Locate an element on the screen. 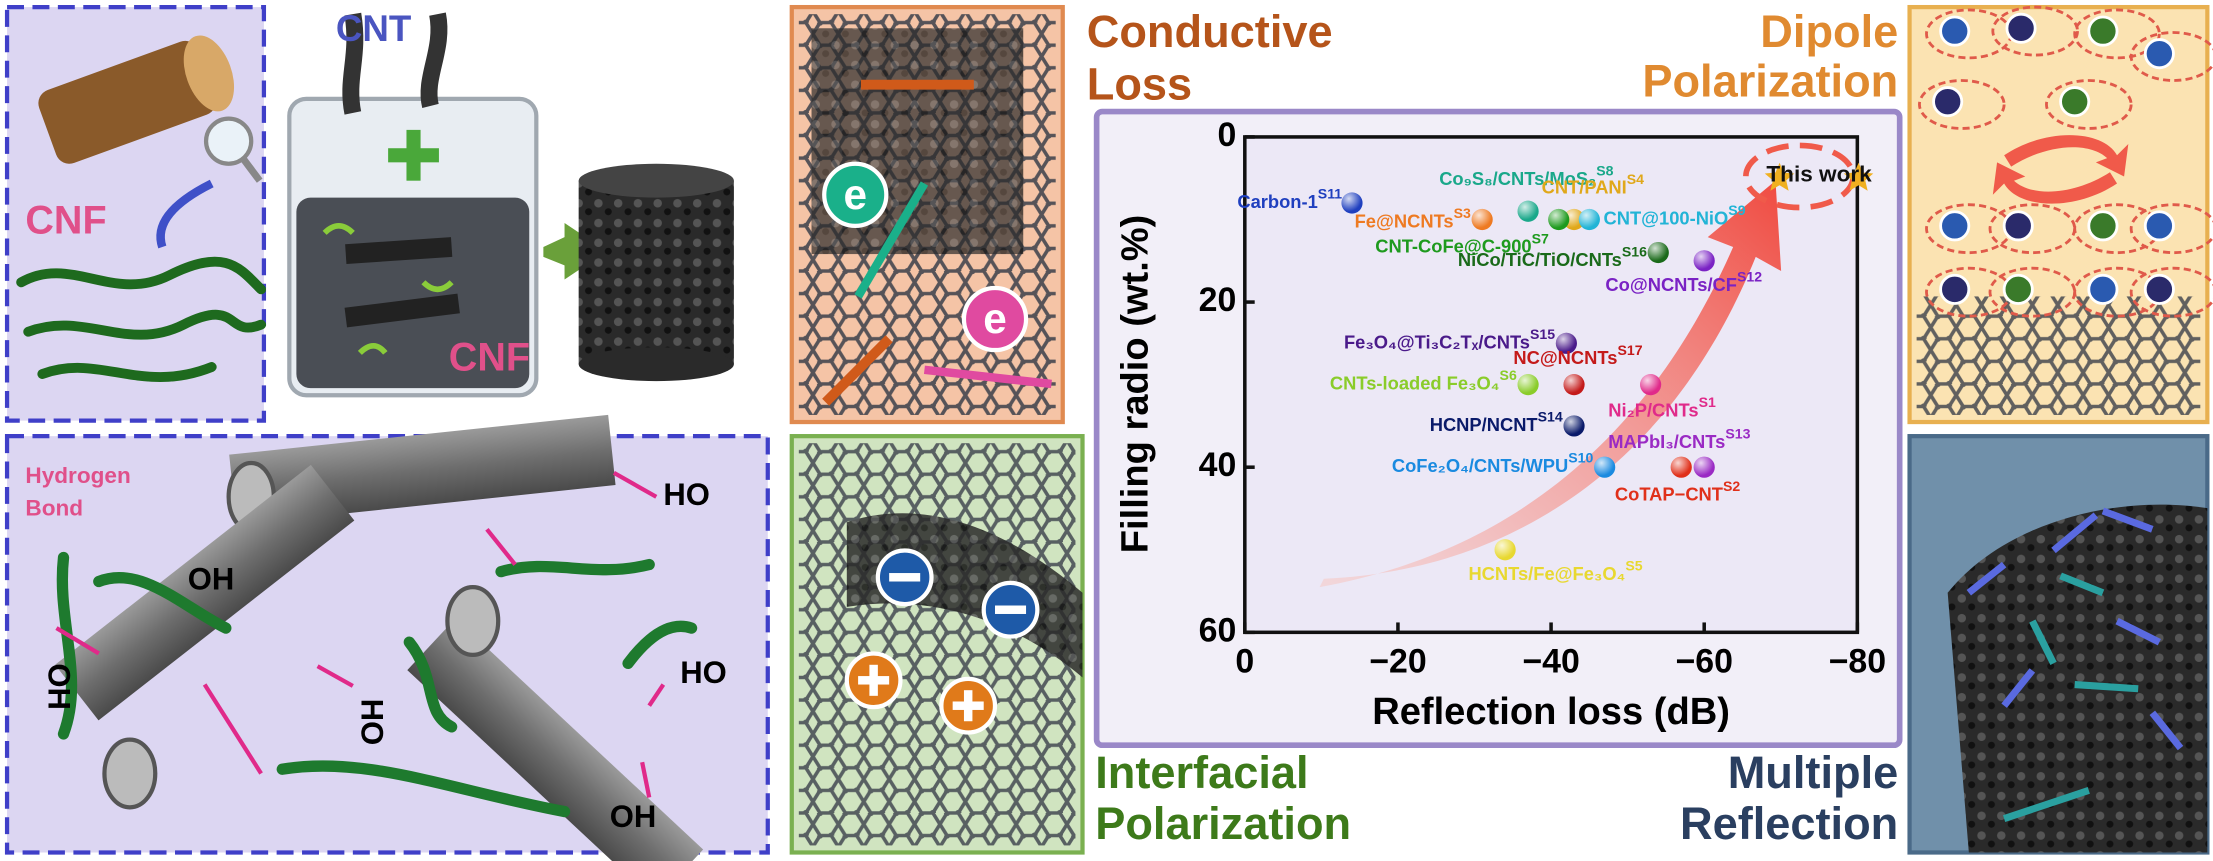 The height and width of the screenshot is (861, 2213). point-label-name: Ni₂P/CNTs is located at coordinates (1653, 409).